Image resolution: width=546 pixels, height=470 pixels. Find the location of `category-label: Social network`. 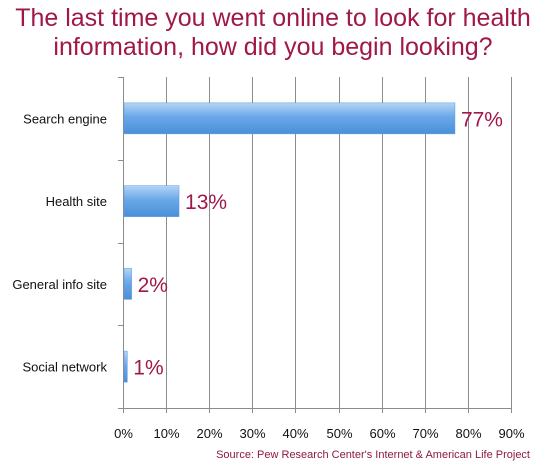

category-label: Social network is located at coordinates (64, 367).